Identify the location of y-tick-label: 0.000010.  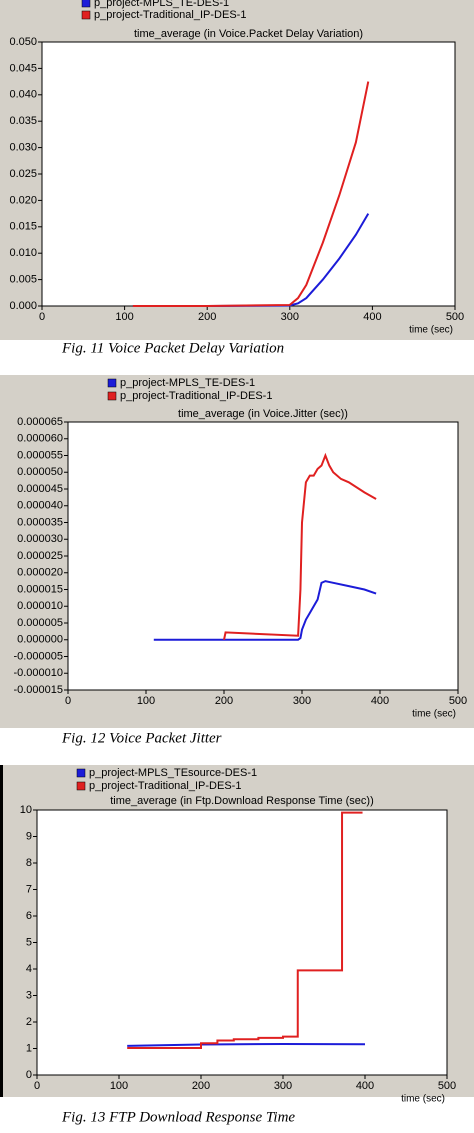
(40, 606).